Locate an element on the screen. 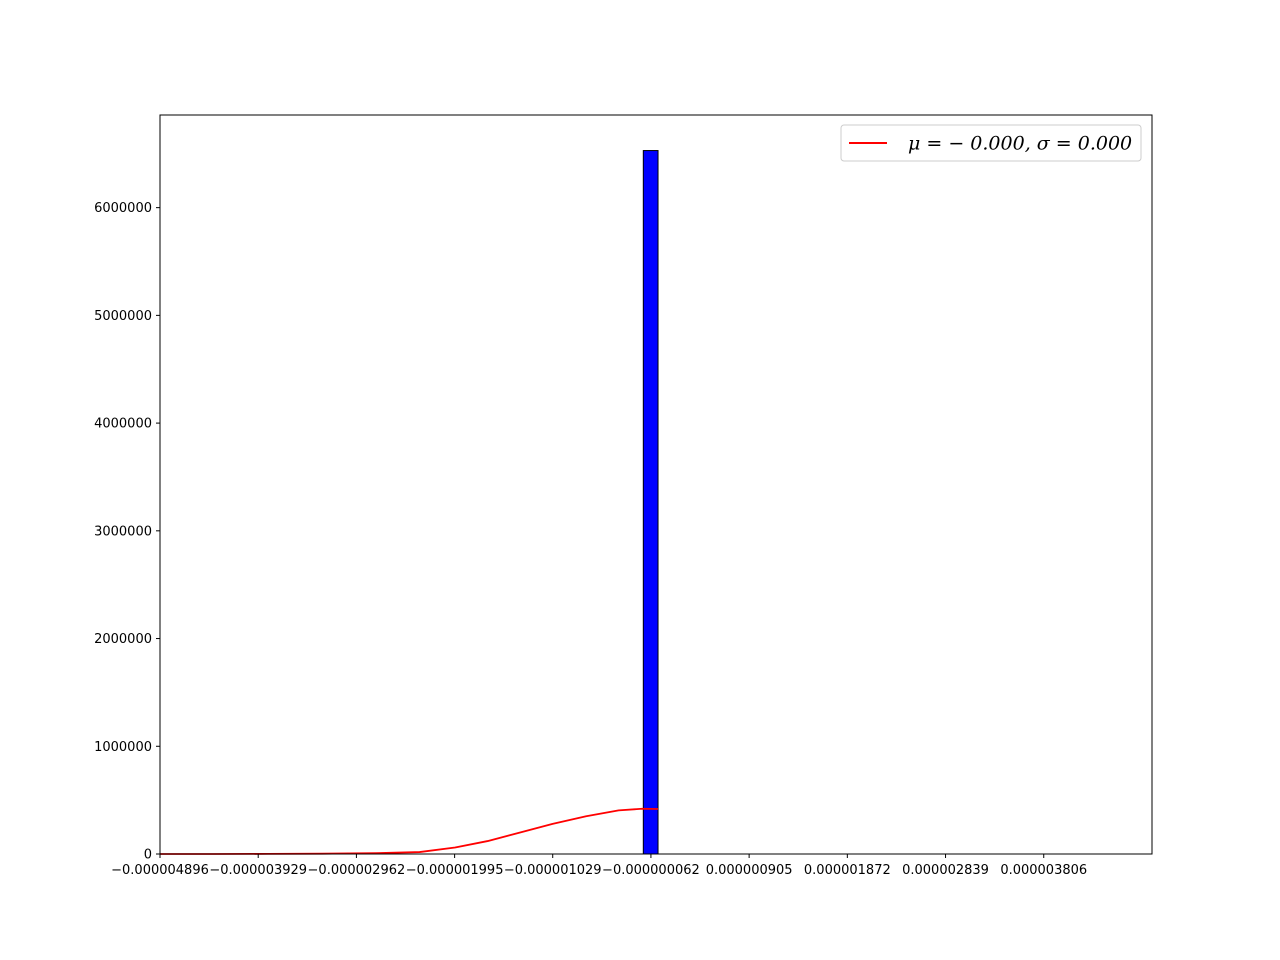  legend: μ = − 0.000, σ = 0.000 is located at coordinates (991, 143).